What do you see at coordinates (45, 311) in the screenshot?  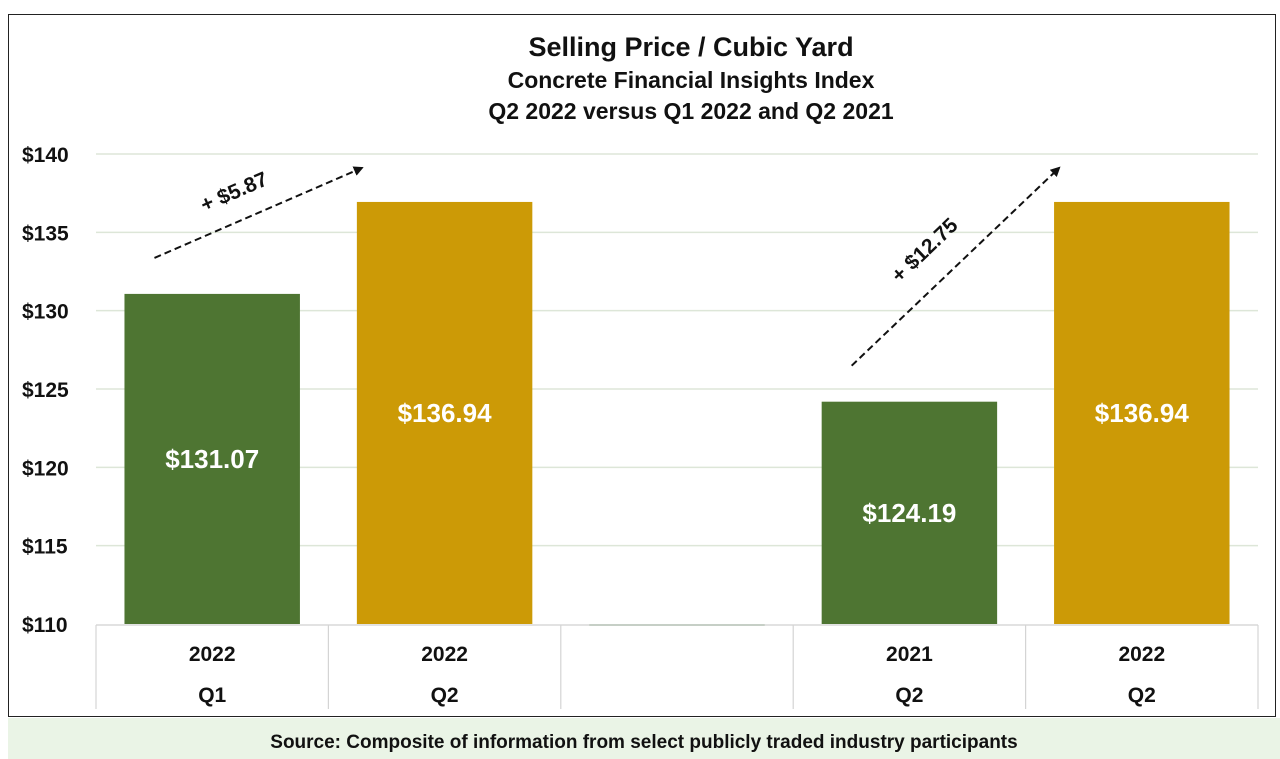 I see `y-tick-label: $130` at bounding box center [45, 311].